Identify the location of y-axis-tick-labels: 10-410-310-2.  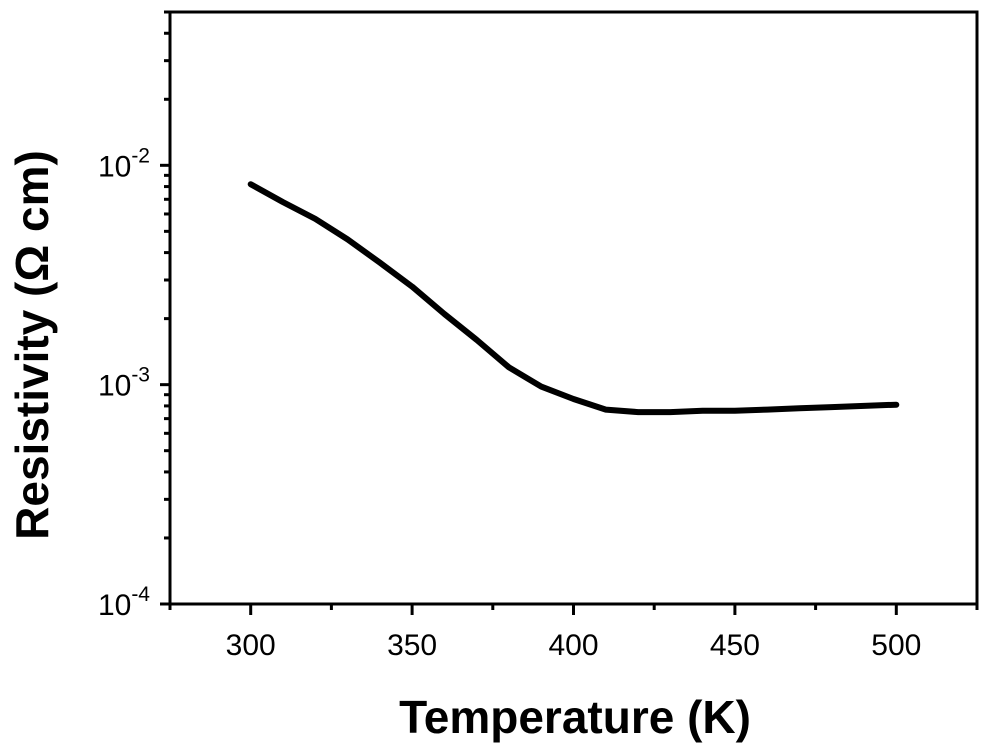
(124, 383).